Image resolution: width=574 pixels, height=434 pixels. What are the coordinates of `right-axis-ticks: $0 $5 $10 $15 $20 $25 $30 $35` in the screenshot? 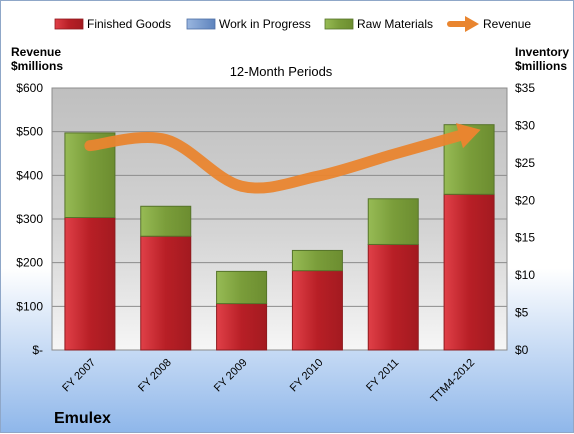 It's located at (525, 219).